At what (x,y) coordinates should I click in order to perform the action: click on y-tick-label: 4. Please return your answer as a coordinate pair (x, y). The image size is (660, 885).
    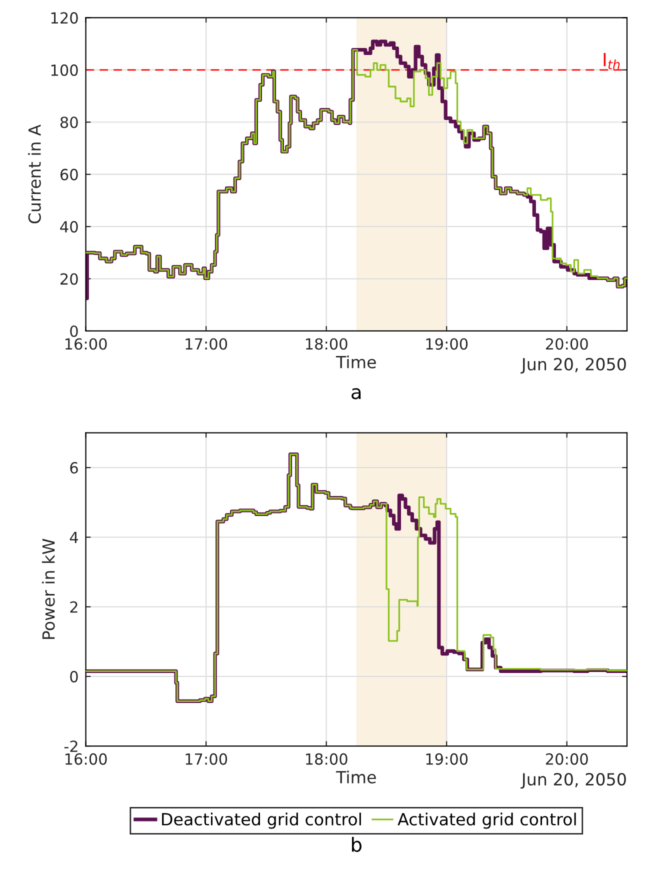
    Looking at the image, I should click on (74, 537).